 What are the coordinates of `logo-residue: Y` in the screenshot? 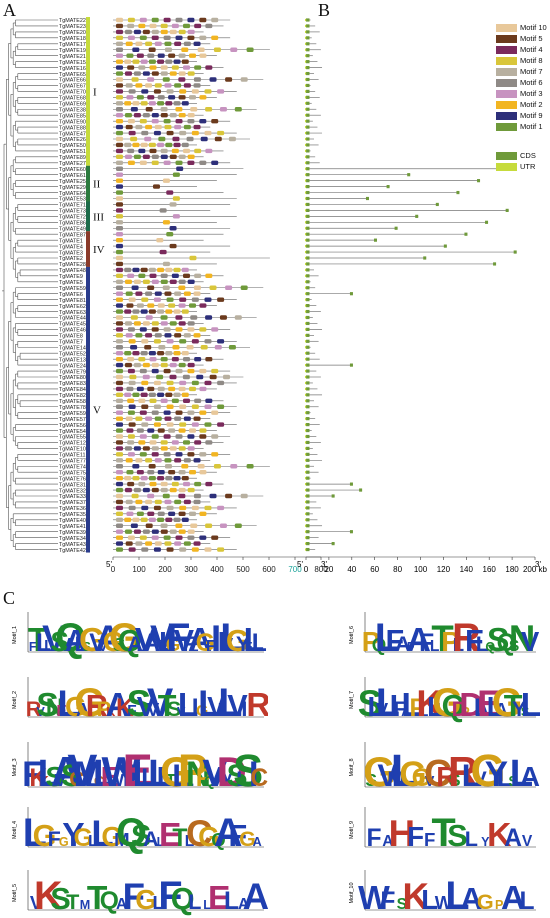 It's located at (243, 643).